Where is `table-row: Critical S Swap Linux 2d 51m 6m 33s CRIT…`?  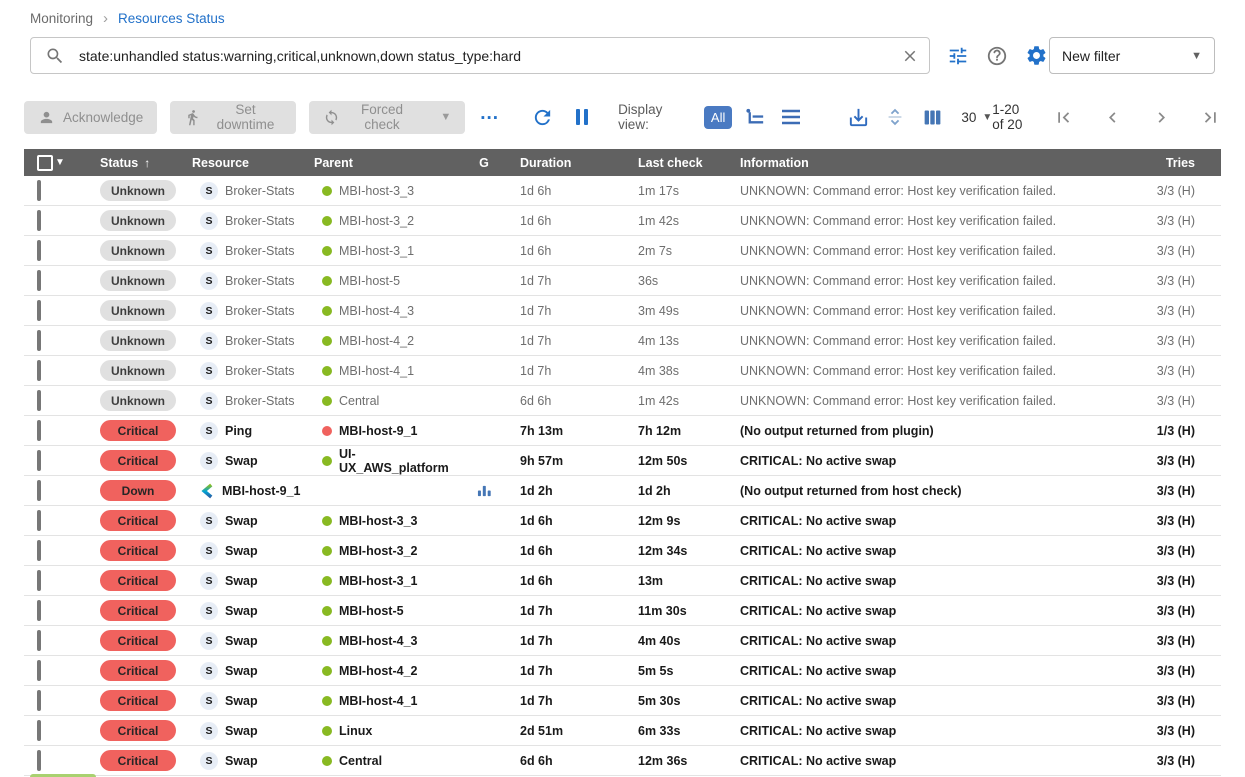 table-row: Critical S Swap Linux 2d 51m 6m 33s CRIT… is located at coordinates (622, 731).